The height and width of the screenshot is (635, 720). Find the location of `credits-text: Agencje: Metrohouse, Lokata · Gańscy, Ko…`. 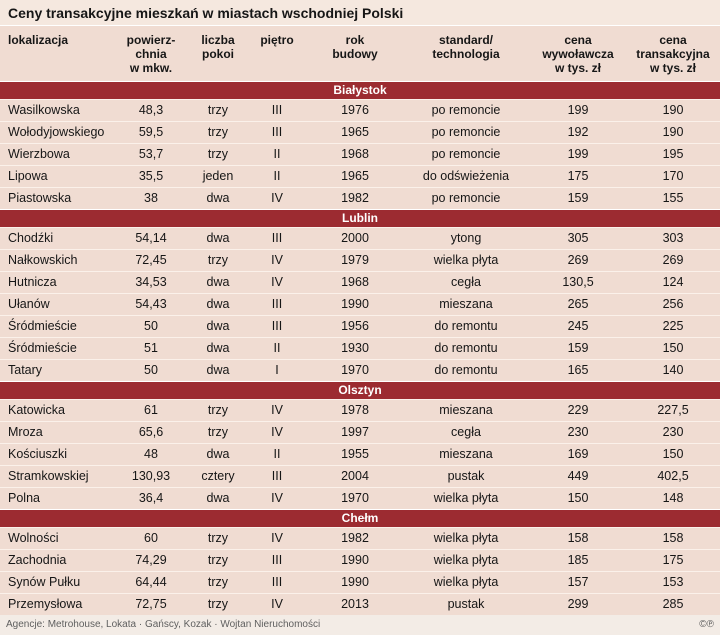

credits-text: Agencje: Metrohouse, Lokata · Gańscy, Ko… is located at coordinates (163, 625).